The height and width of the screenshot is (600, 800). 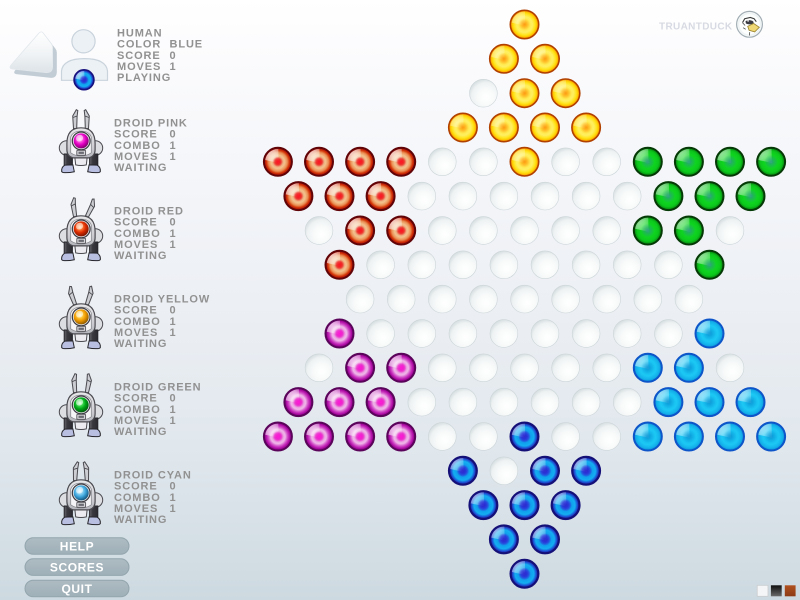 What do you see at coordinates (158, 388) in the screenshot?
I see `svg-text: DROID GREEN` at bounding box center [158, 388].